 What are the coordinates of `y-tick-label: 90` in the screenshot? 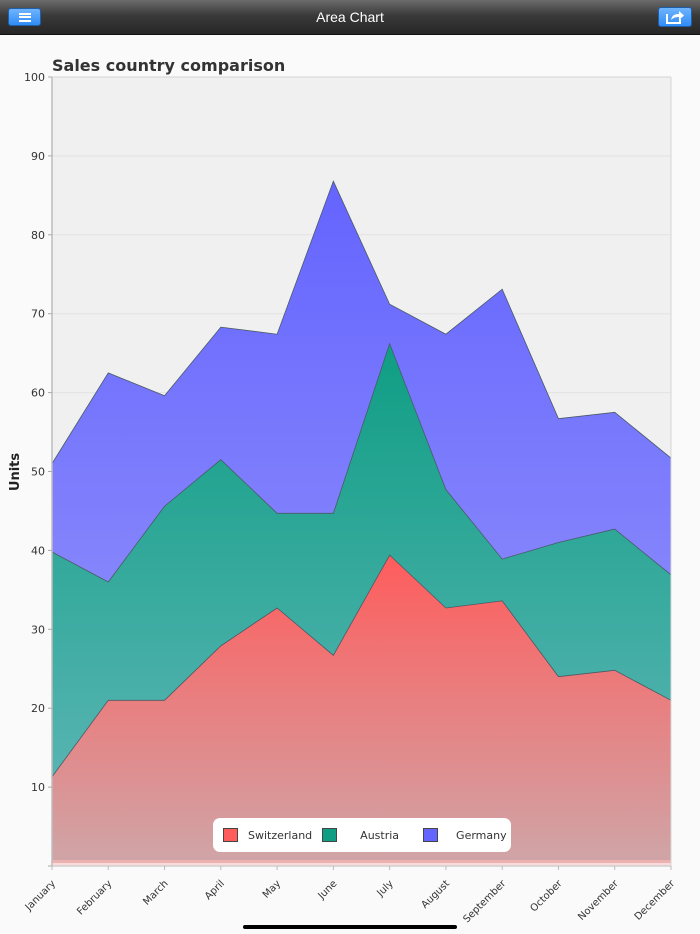 It's located at (38, 156).